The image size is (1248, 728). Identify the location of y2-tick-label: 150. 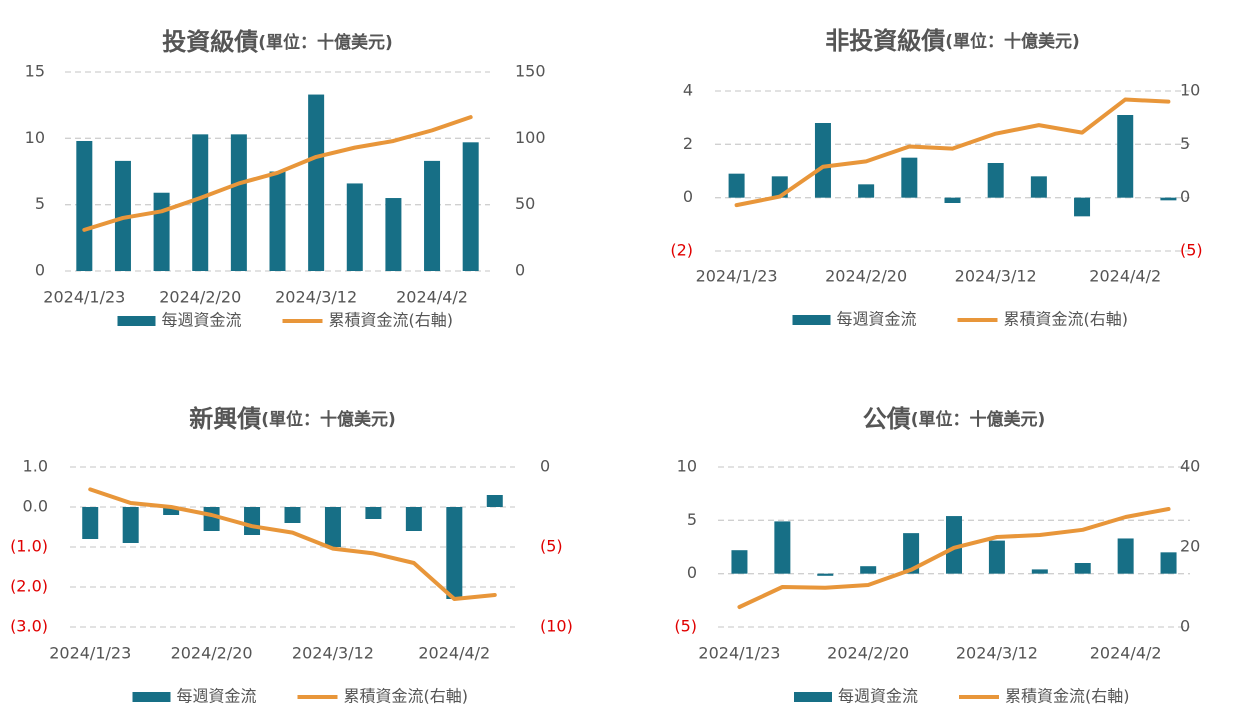
(530, 71).